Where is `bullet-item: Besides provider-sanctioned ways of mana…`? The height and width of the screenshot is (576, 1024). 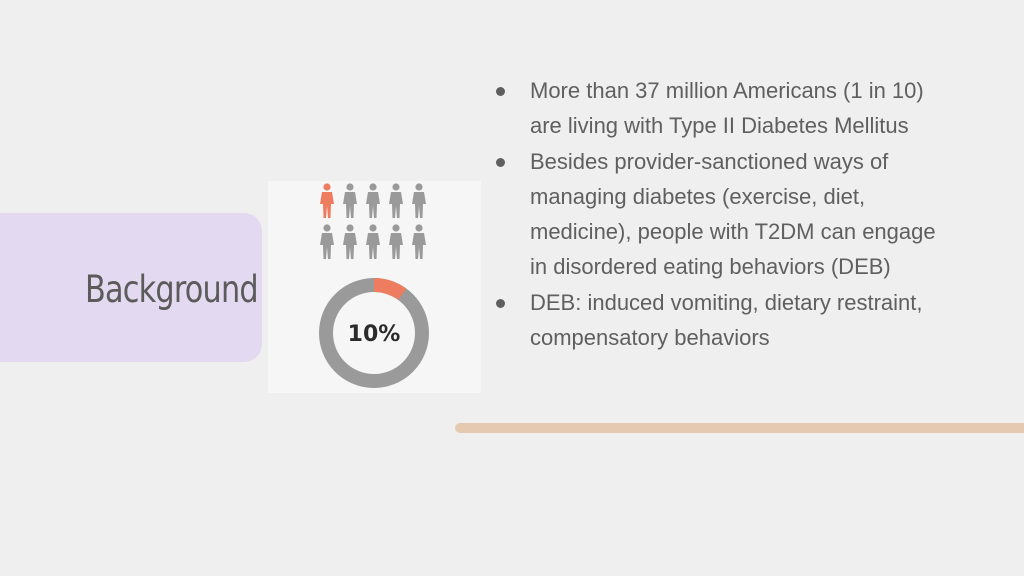 bullet-item: Besides provider-sanctioned ways of mana… is located at coordinates (722, 214).